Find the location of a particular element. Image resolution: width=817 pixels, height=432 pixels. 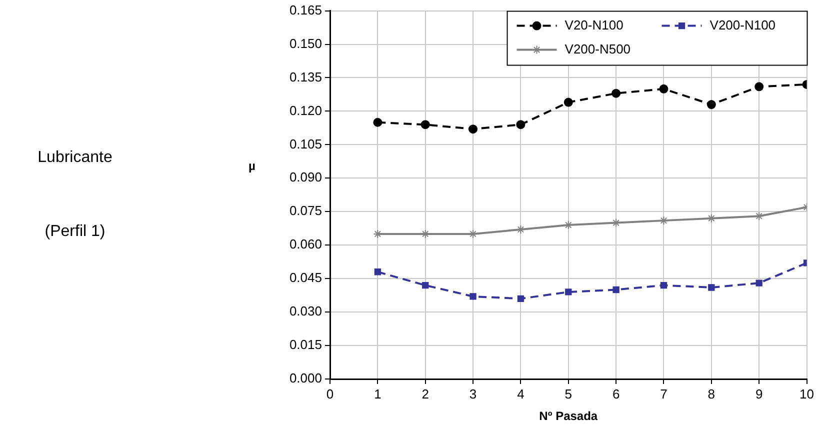

y-tick-label: 0.105 is located at coordinates (305, 144).